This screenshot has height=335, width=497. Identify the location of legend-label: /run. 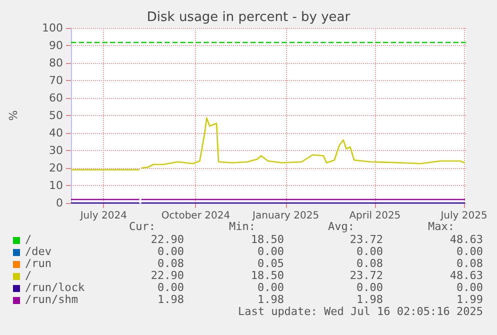
(38, 263).